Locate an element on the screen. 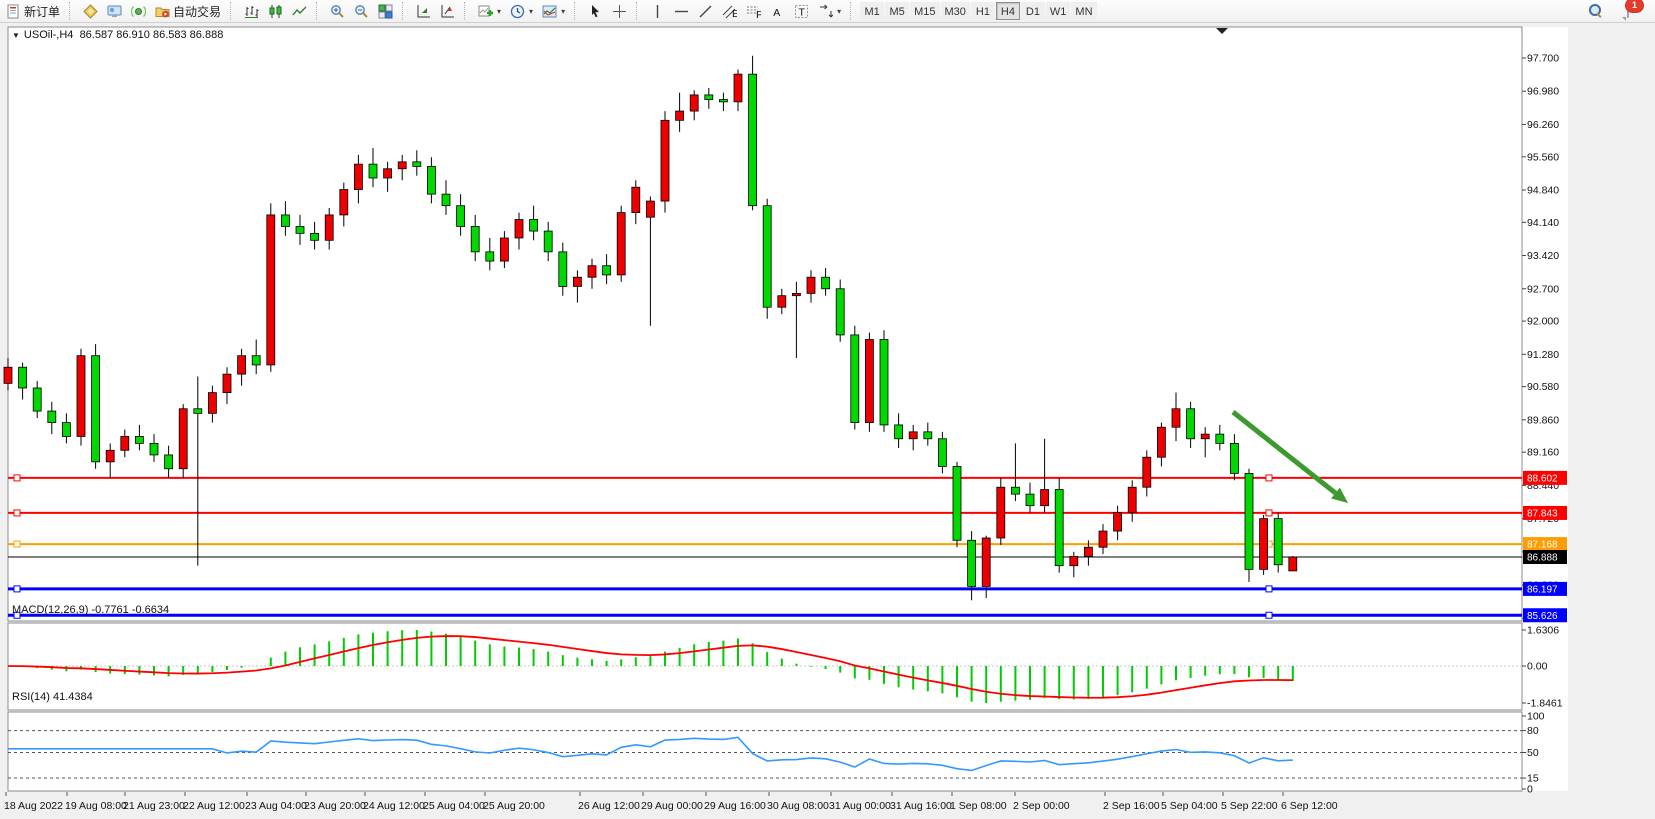 This screenshot has width=1655, height=819. rsi-indicator-label: RSI(14) 41.4384 is located at coordinates (52, 697).